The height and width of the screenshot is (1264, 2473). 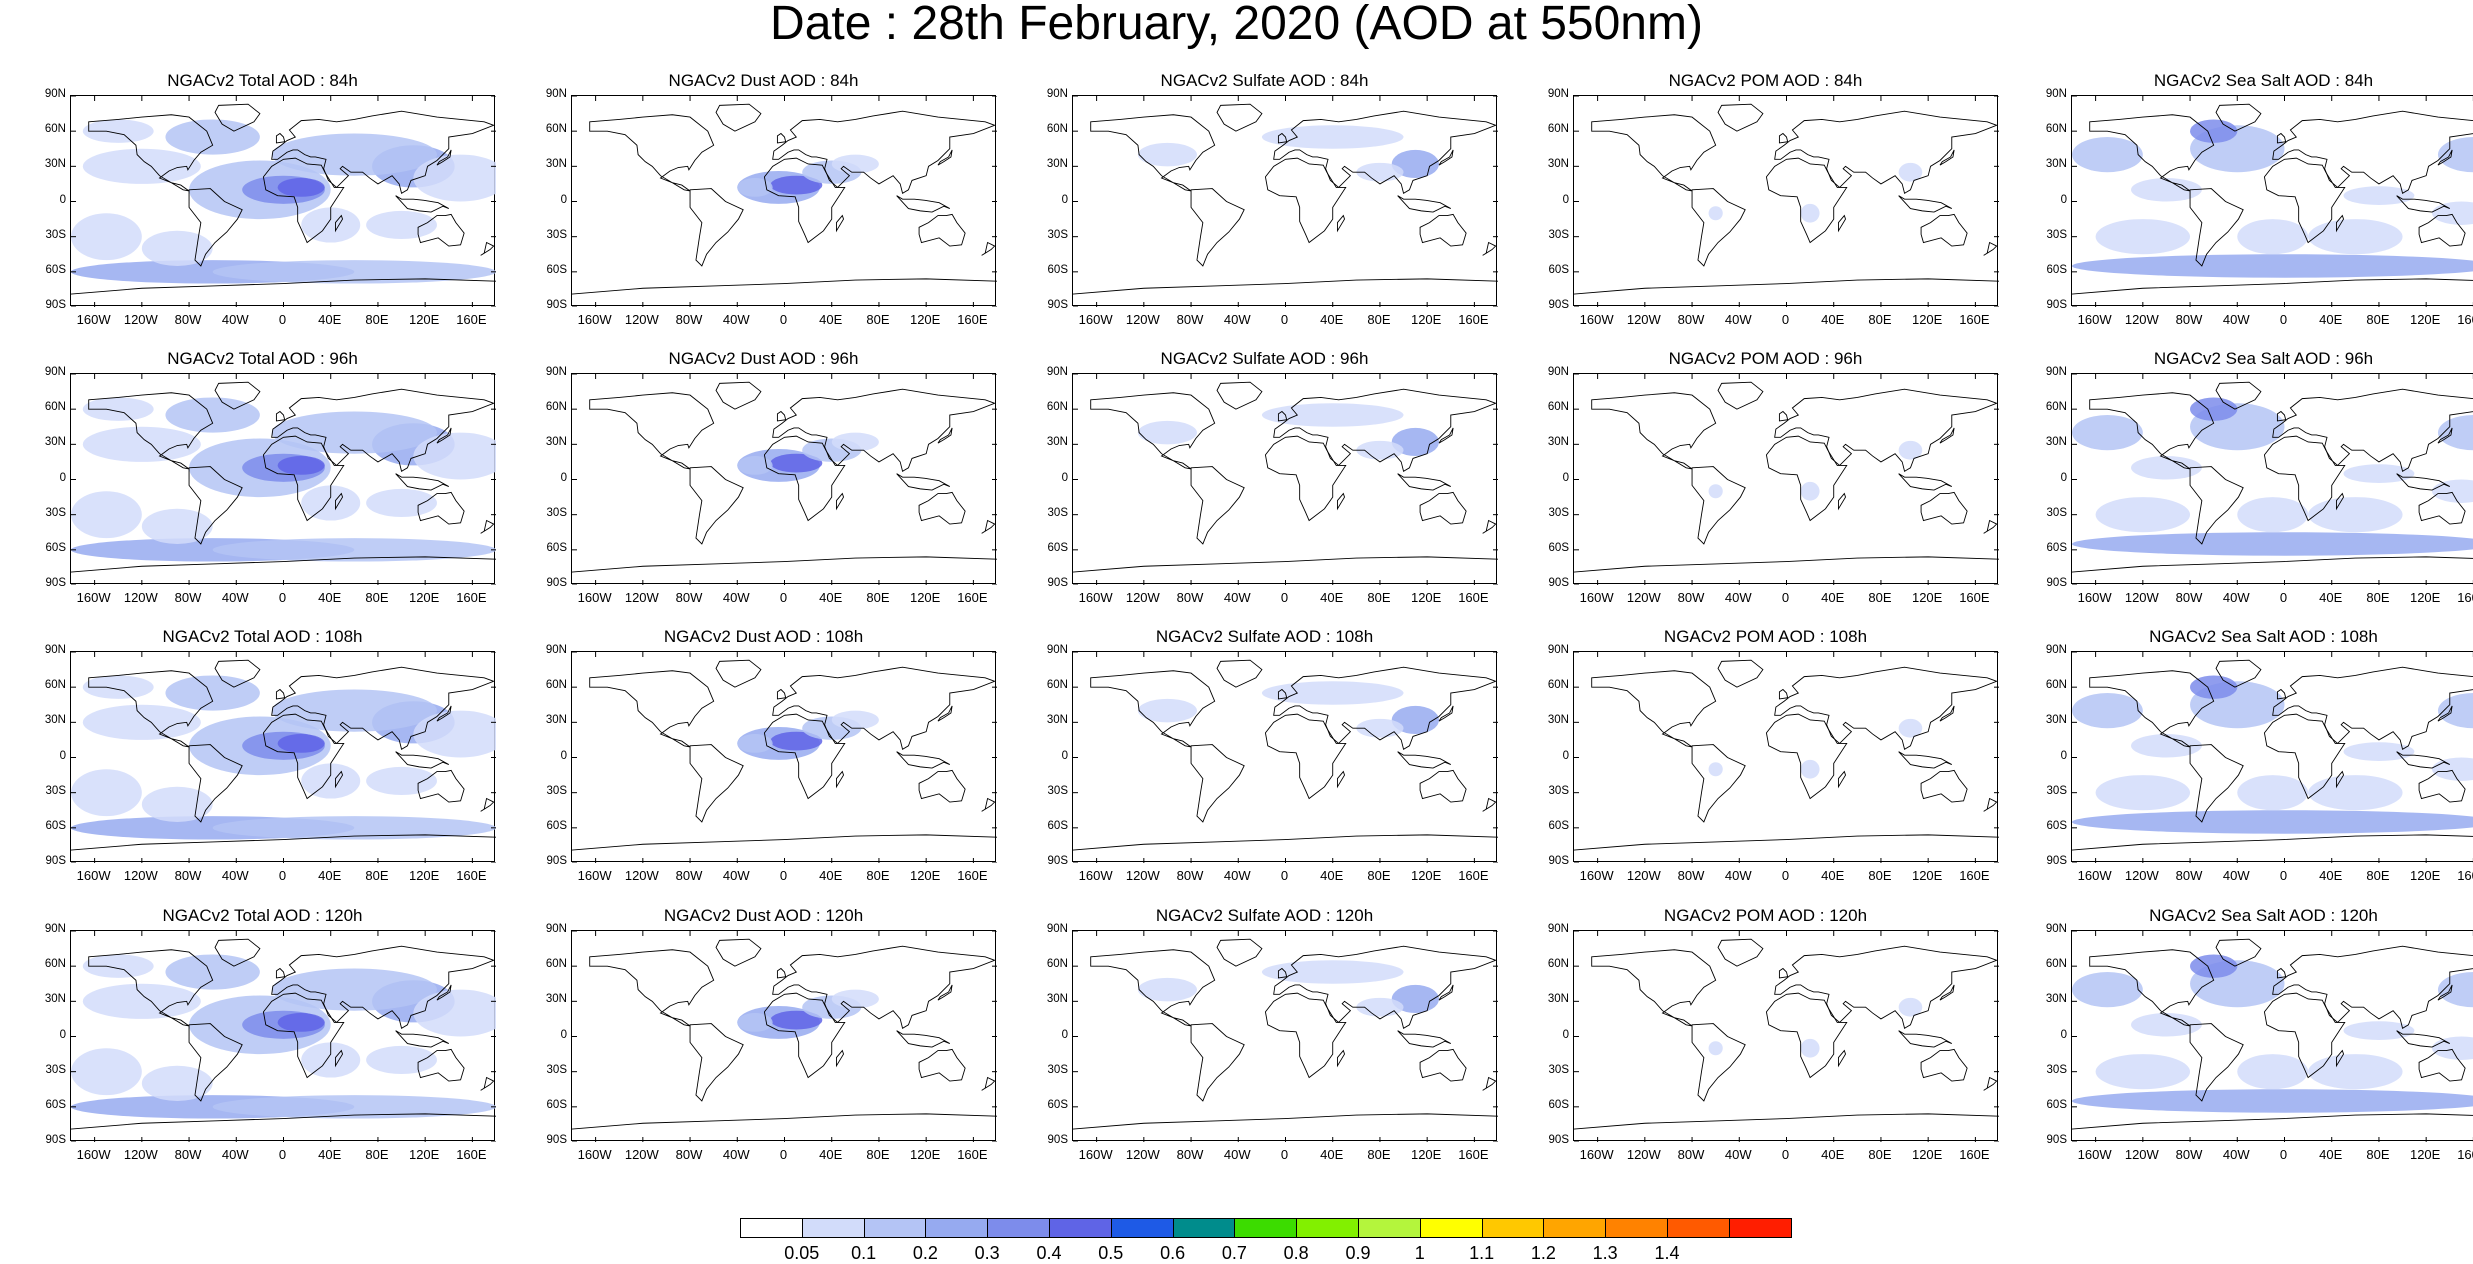 I want to click on lon-tick-label: 120E, so click(x=1927, y=1154).